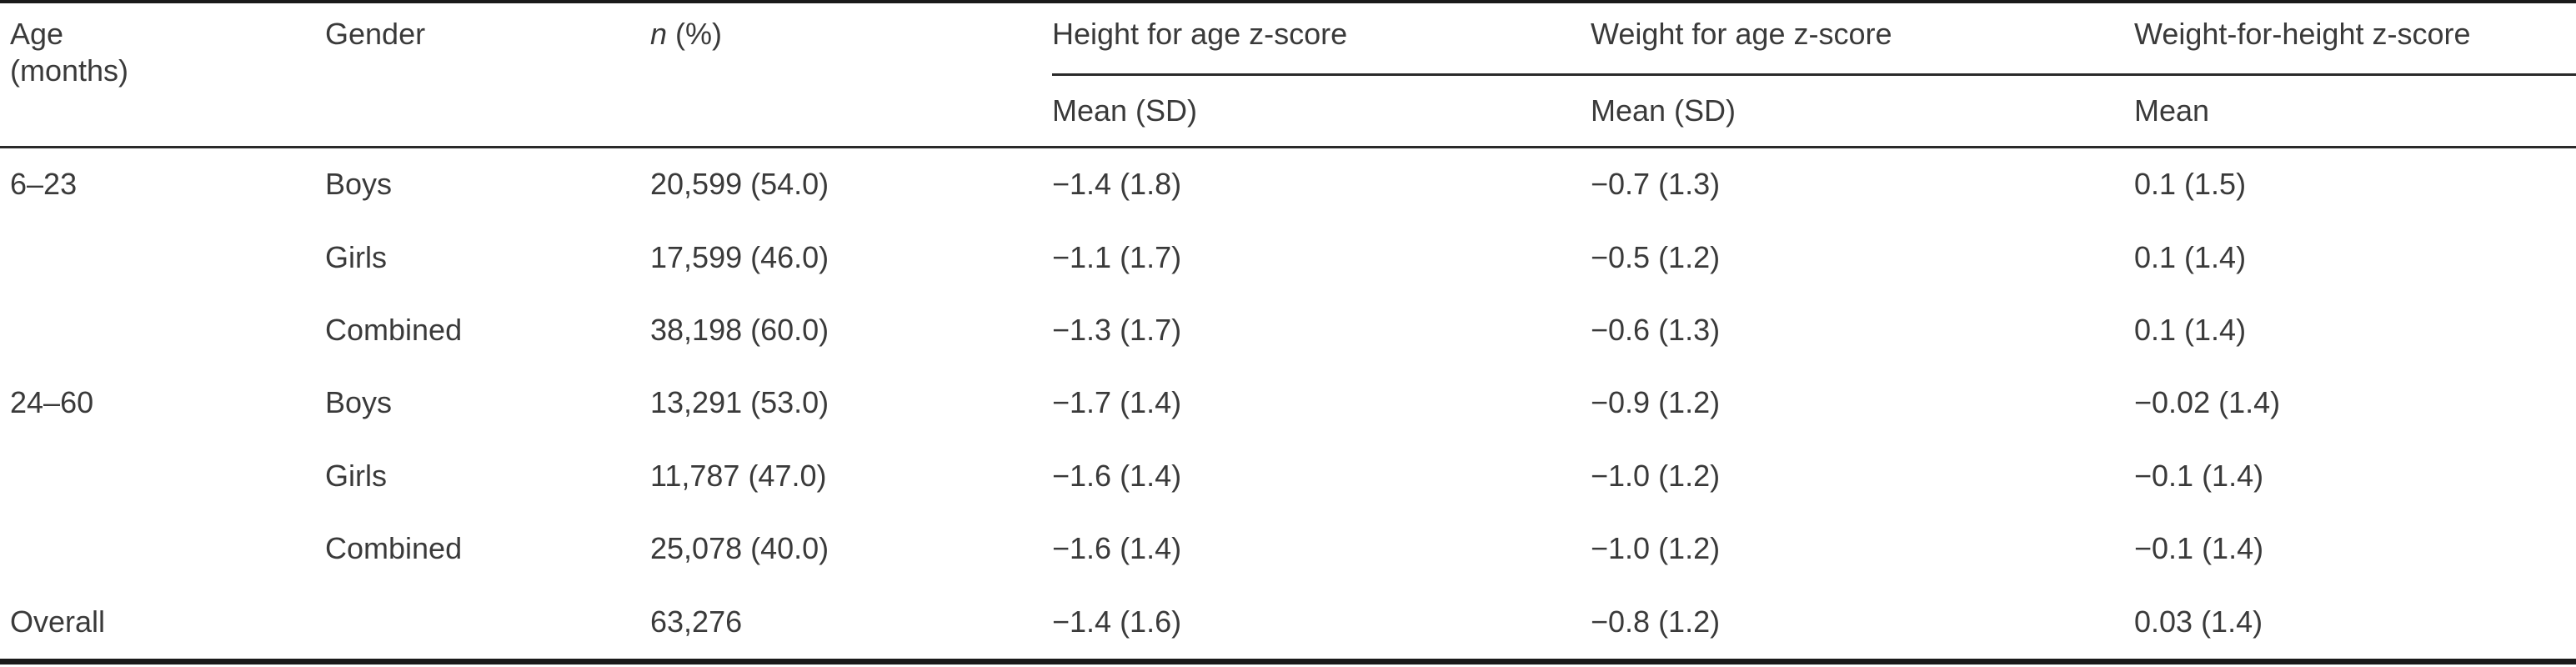 The image size is (2576, 667). I want to click on cell-n: 13,291 (53.0), so click(739, 402).